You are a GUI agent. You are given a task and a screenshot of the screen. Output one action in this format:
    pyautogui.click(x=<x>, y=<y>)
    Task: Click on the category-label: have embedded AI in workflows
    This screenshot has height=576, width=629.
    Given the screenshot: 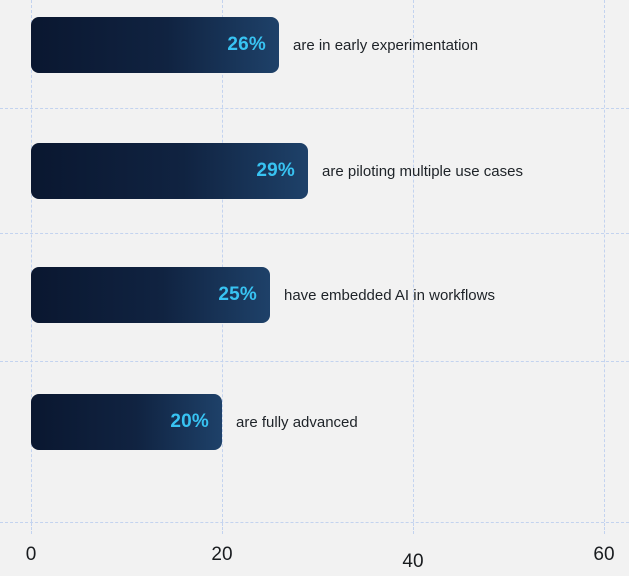 What is the action you would take?
    pyautogui.click(x=389, y=295)
    